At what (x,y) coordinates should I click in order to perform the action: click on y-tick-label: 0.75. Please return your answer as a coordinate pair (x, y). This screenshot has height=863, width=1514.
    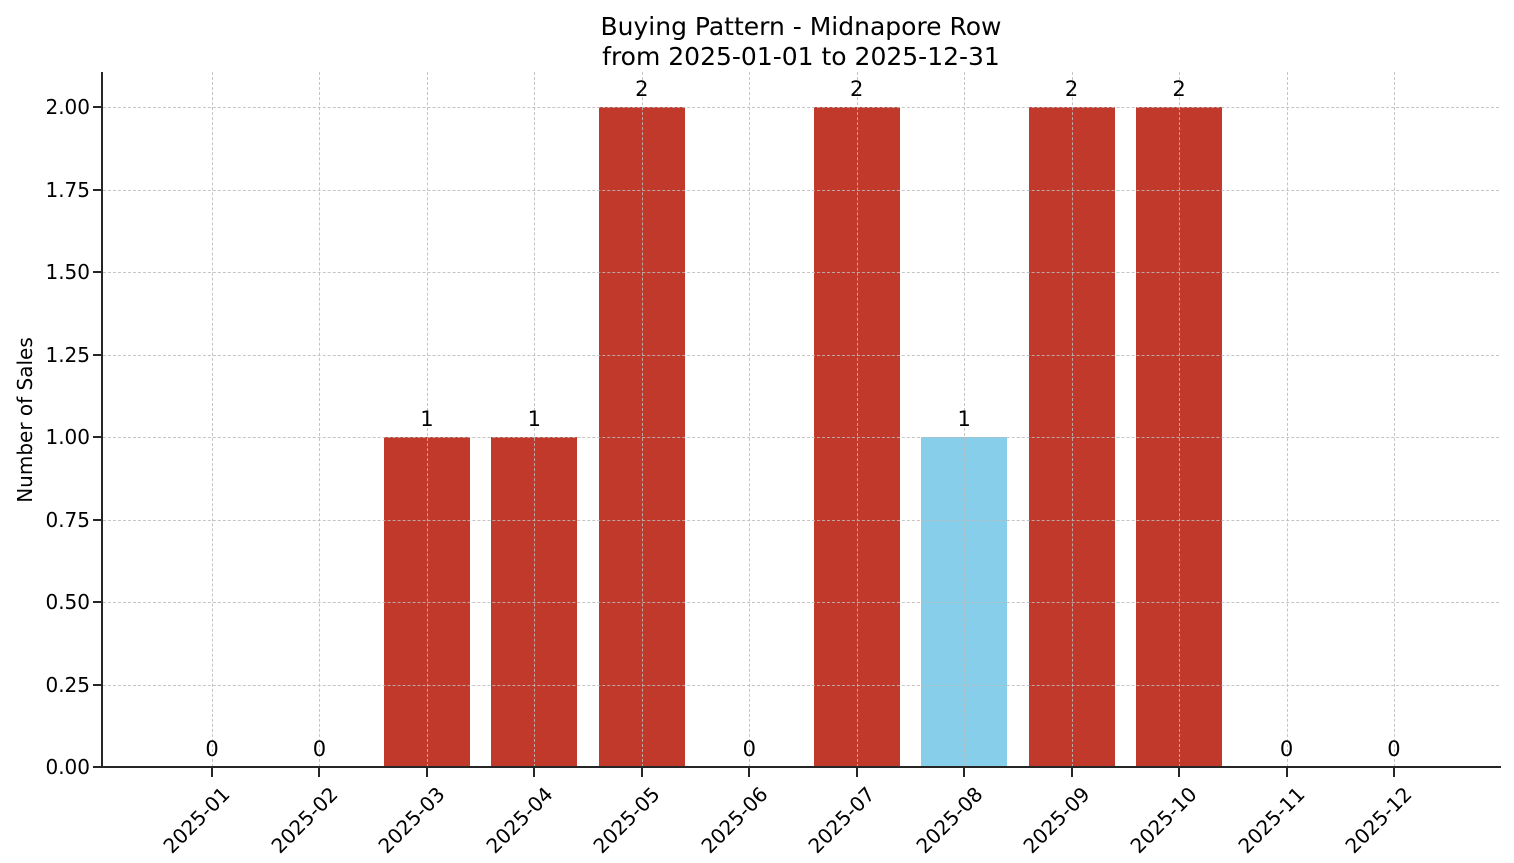
    Looking at the image, I should click on (67, 519).